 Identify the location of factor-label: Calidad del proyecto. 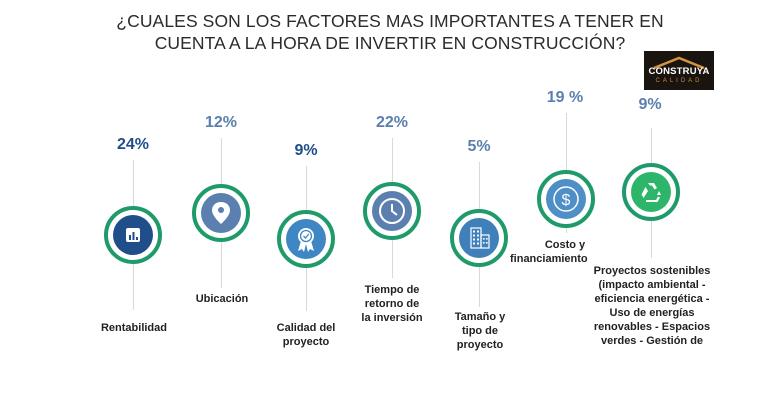
(306, 335).